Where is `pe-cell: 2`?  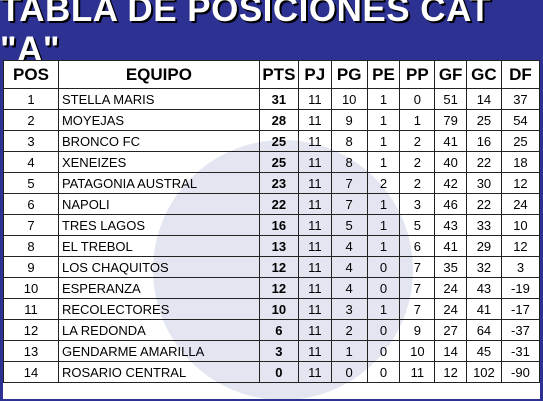 pe-cell: 2 is located at coordinates (383, 183).